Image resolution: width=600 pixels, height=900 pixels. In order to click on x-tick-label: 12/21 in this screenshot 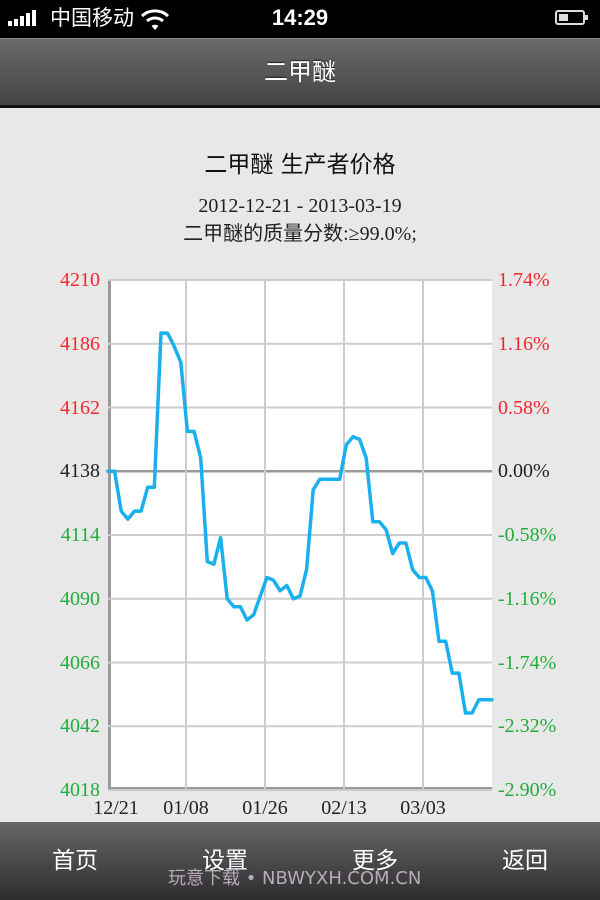, I will do `click(116, 808)`.